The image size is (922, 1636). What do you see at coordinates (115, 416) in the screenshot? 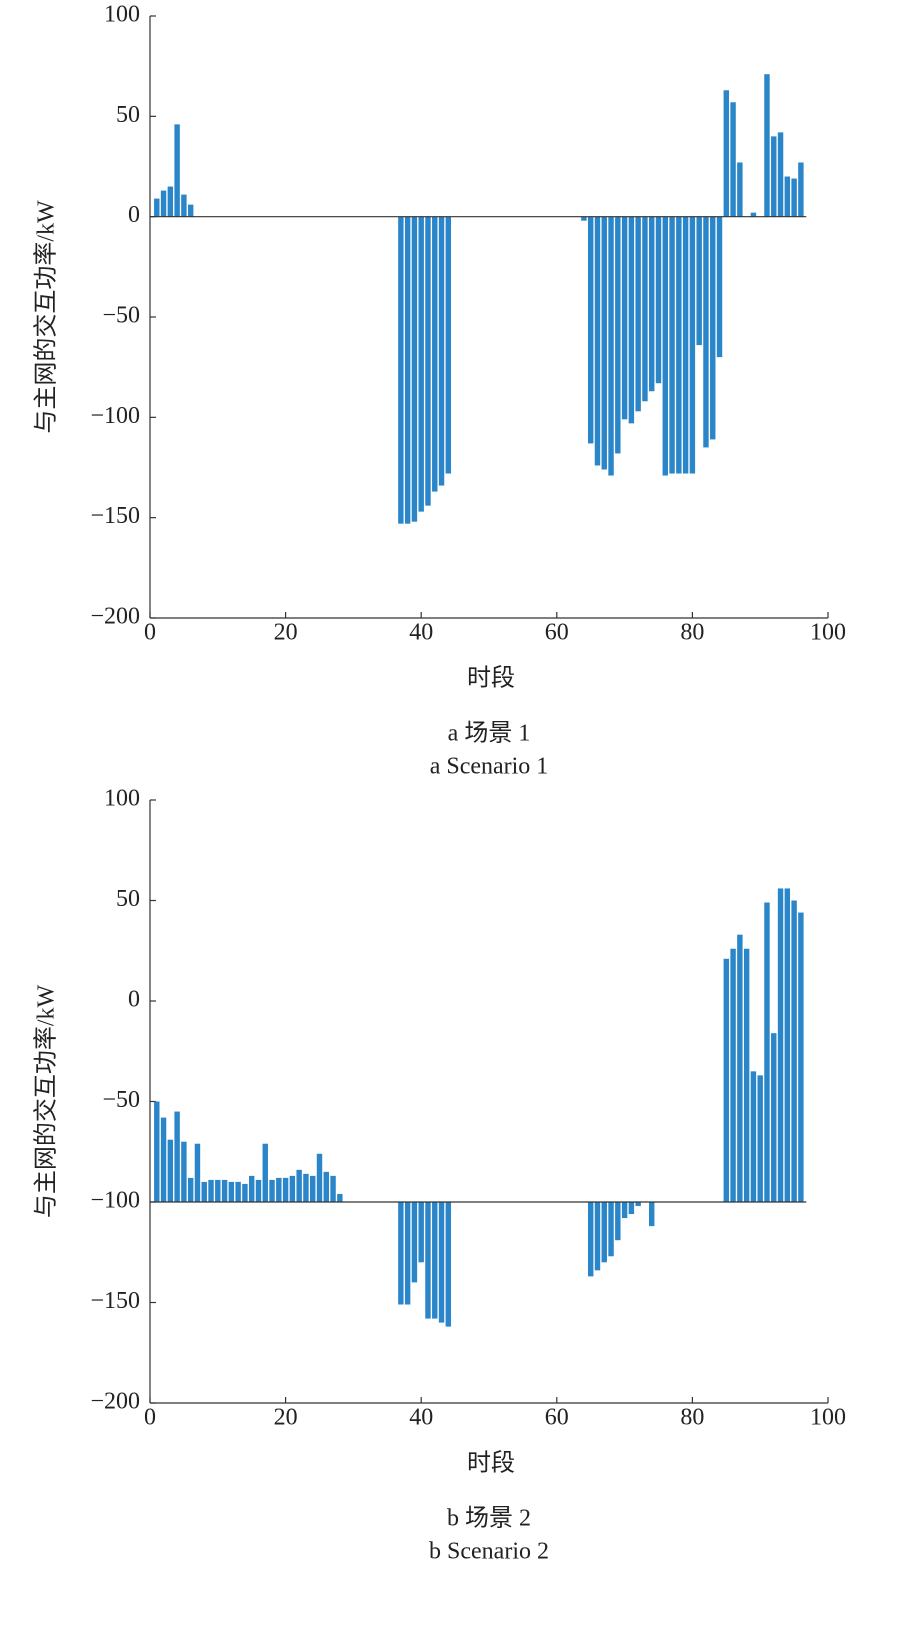
I see `y-tick-label: −100` at bounding box center [115, 416].